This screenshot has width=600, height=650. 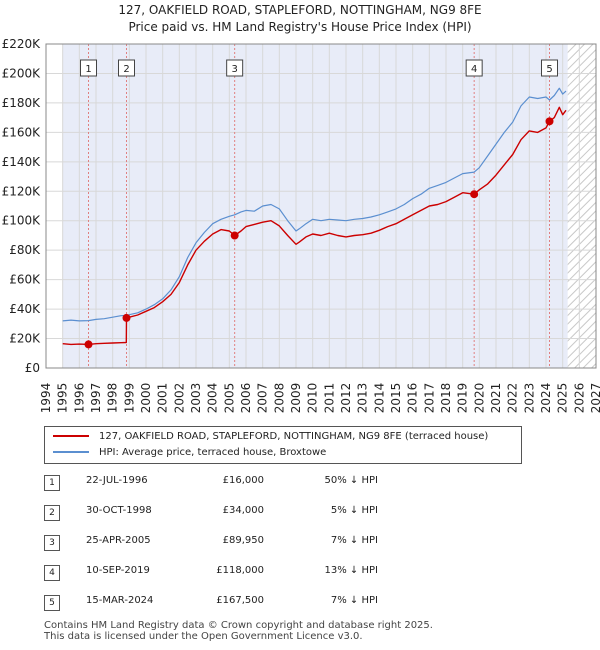 I want to click on sale-hpi-relation: 13% ↓ HPI, so click(x=351, y=570).